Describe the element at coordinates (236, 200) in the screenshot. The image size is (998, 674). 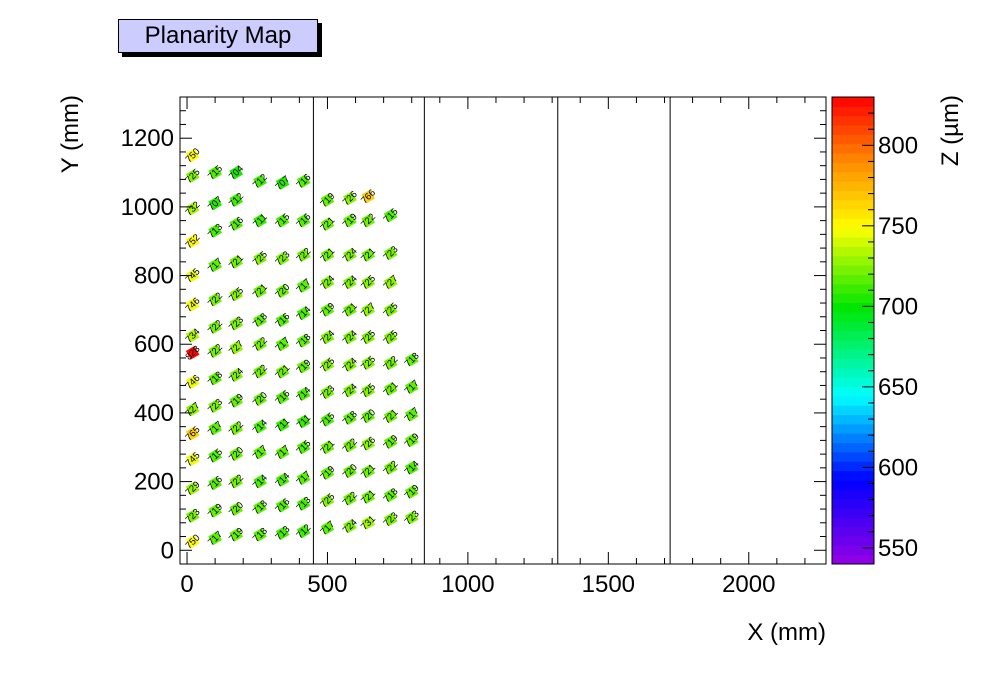
I see `data-point-label: 712` at that location.